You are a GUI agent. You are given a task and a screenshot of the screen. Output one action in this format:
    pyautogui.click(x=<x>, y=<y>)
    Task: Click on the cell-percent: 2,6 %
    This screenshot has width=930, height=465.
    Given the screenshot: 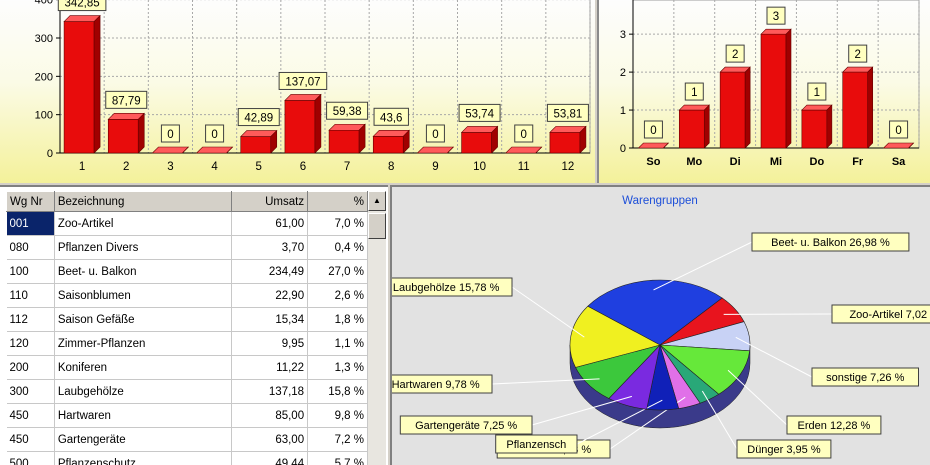 What is the action you would take?
    pyautogui.click(x=337, y=295)
    